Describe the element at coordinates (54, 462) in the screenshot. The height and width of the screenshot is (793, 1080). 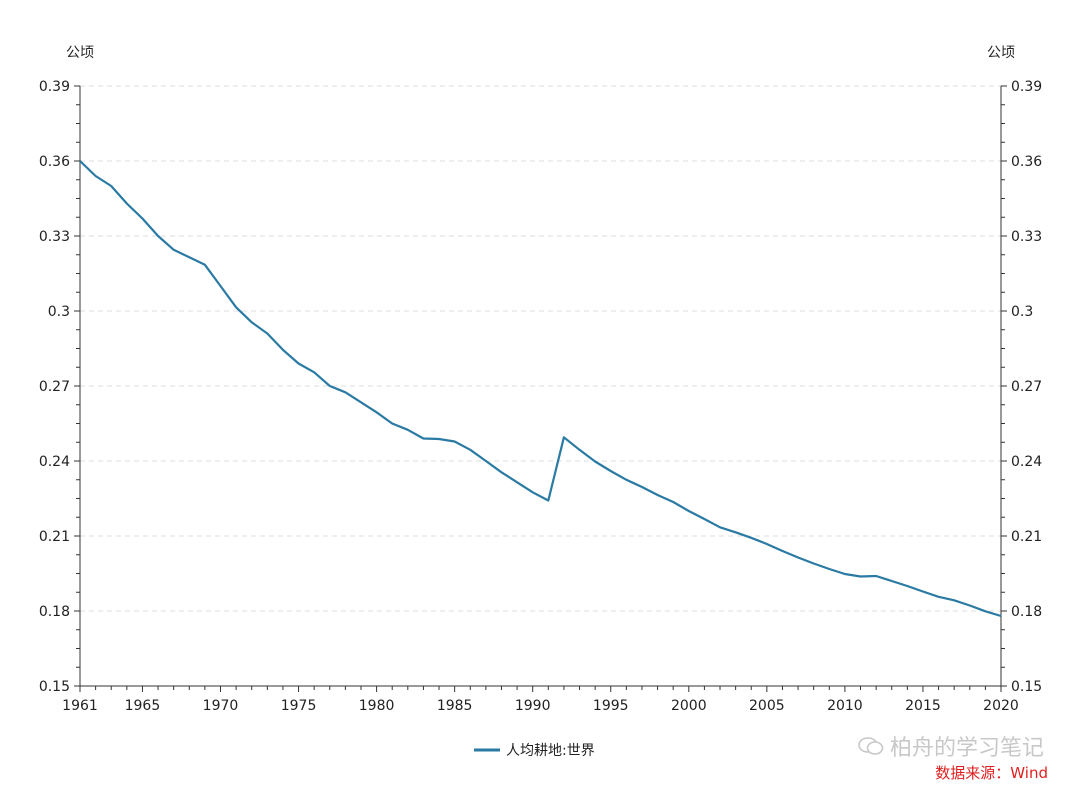
I see `y-tick-label-left: 0.24` at that location.